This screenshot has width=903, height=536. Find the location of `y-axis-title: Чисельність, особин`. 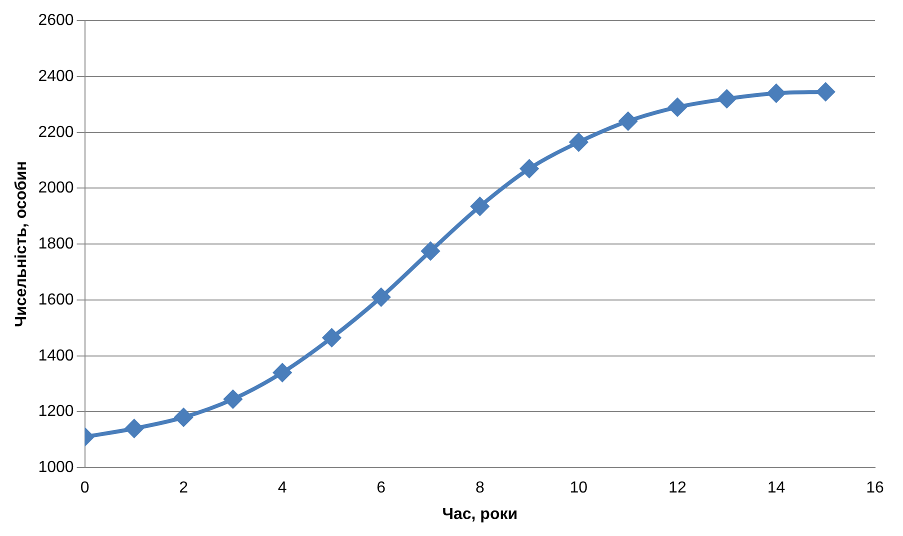

y-axis-title: Чисельність, особин is located at coordinates (21, 244).